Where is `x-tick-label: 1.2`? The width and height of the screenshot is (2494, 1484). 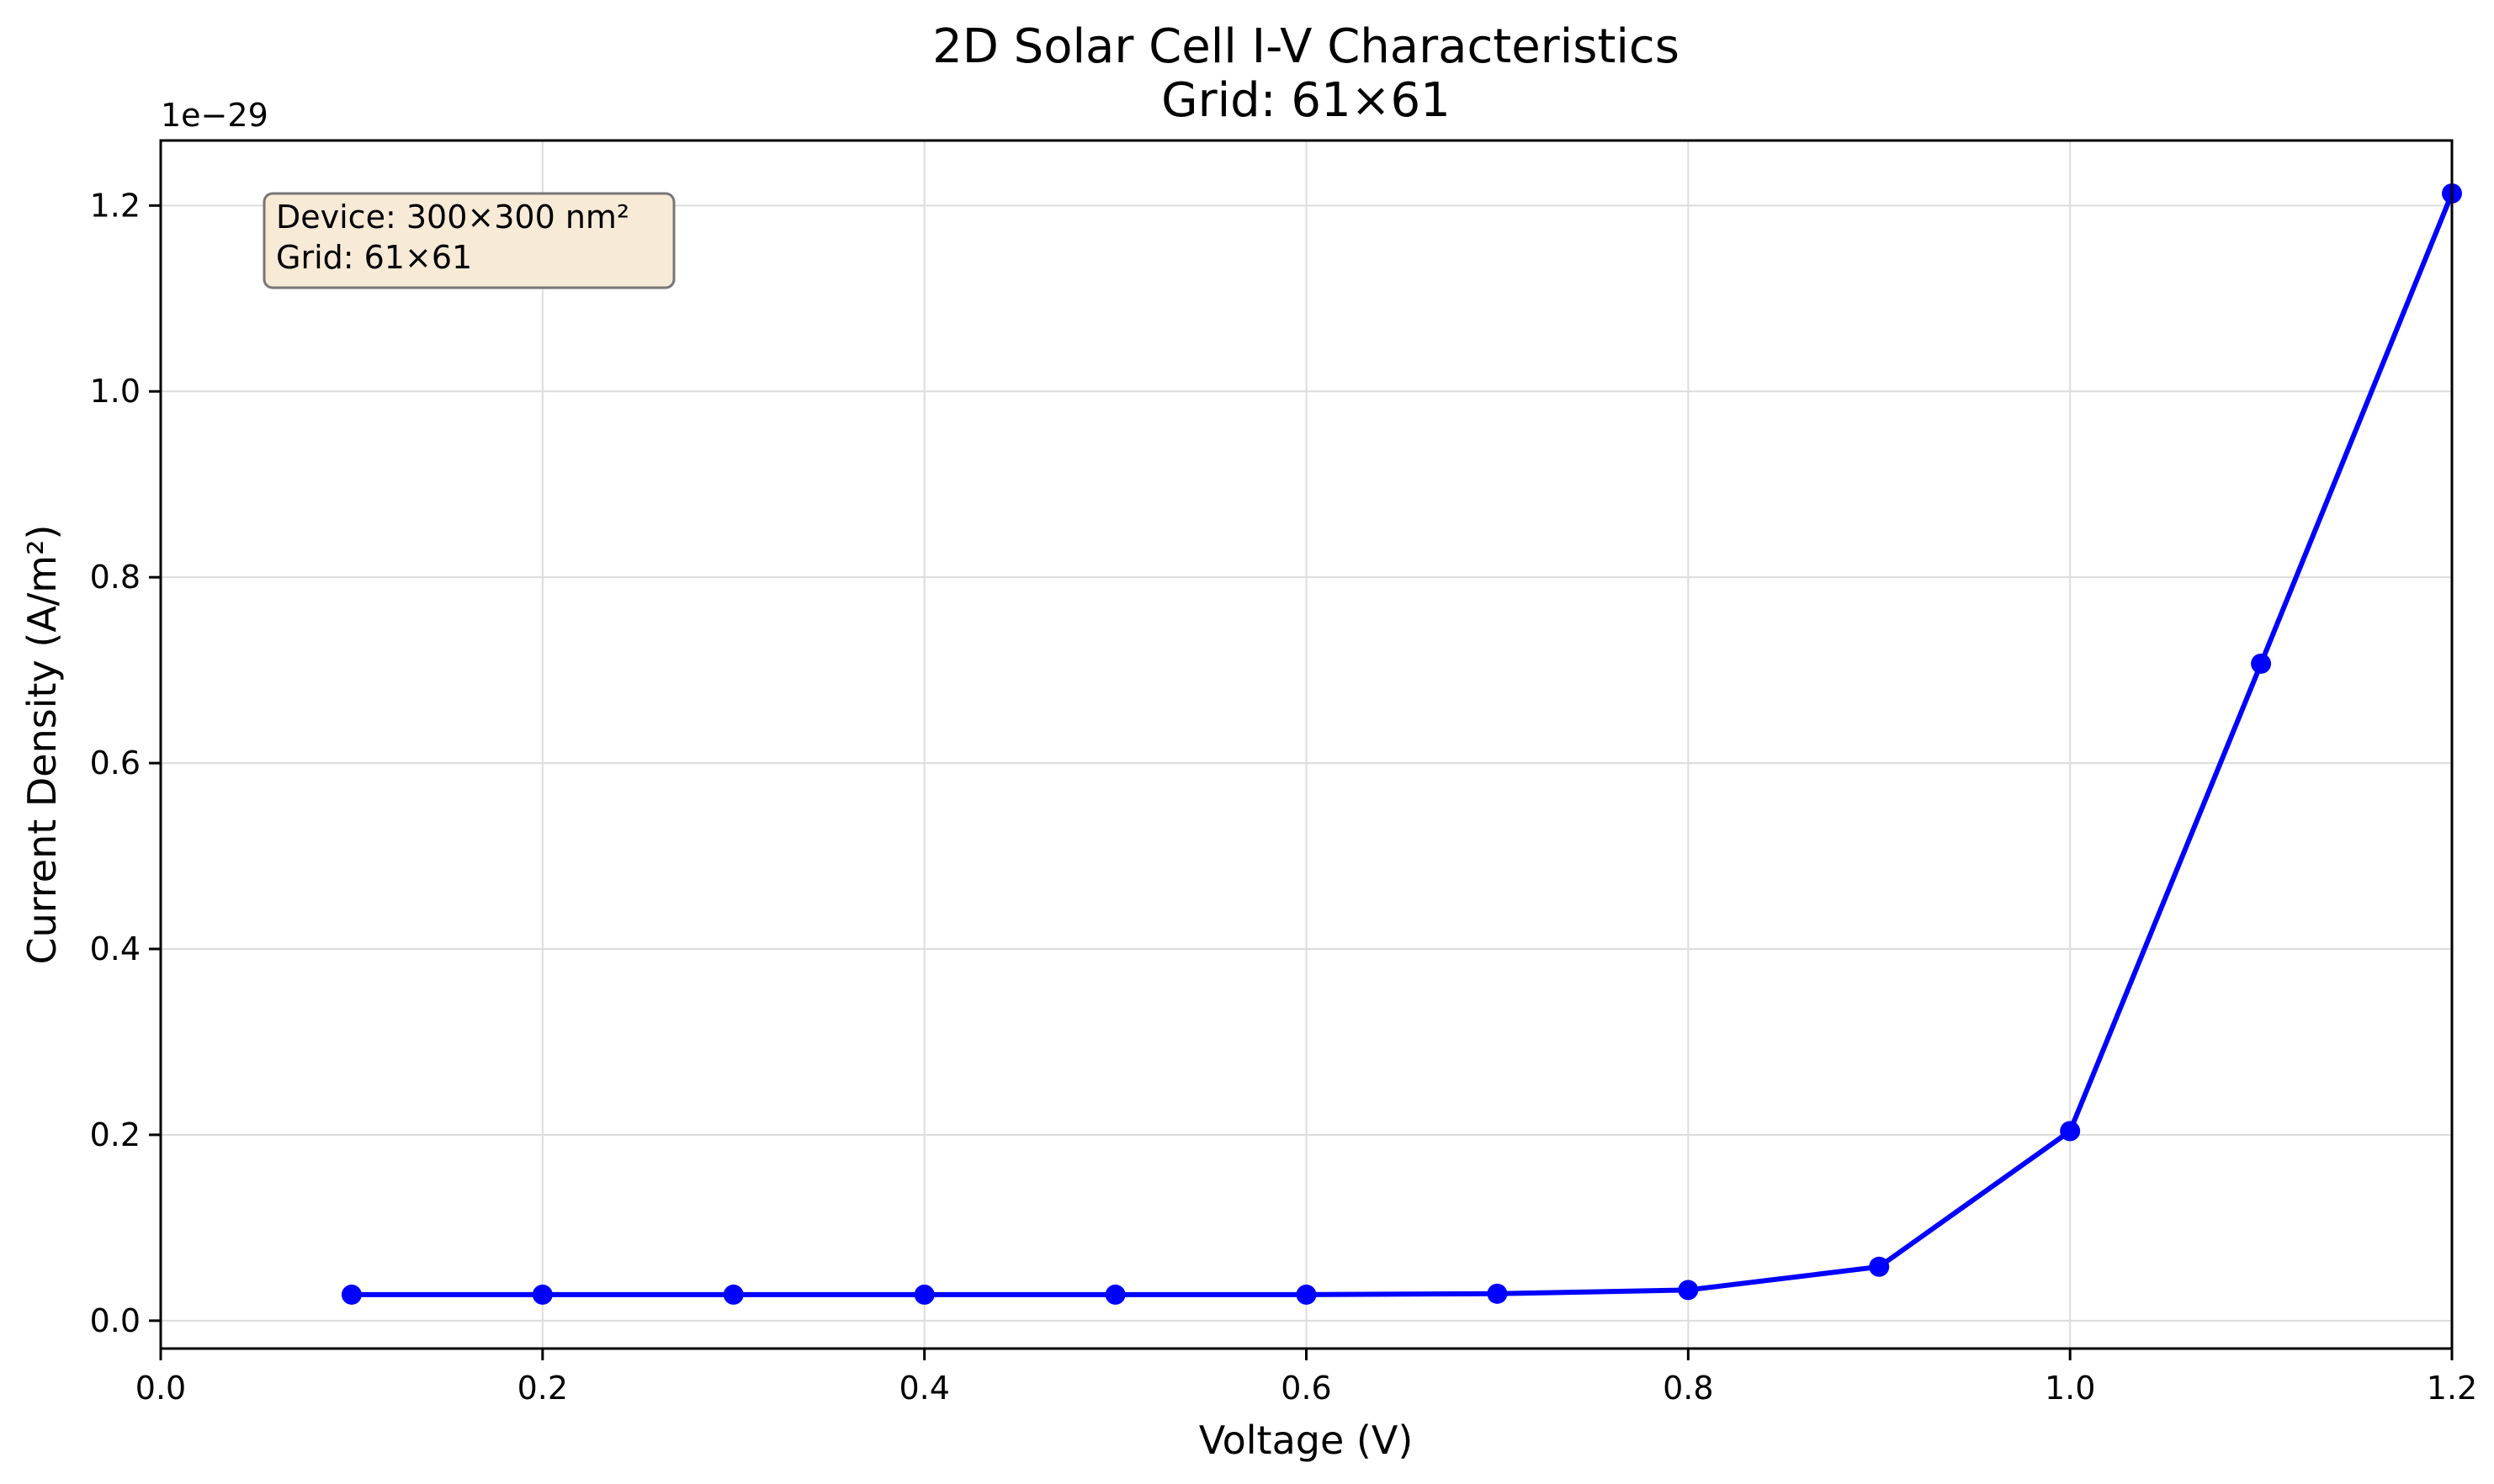
x-tick-label: 1.2 is located at coordinates (2452, 1388).